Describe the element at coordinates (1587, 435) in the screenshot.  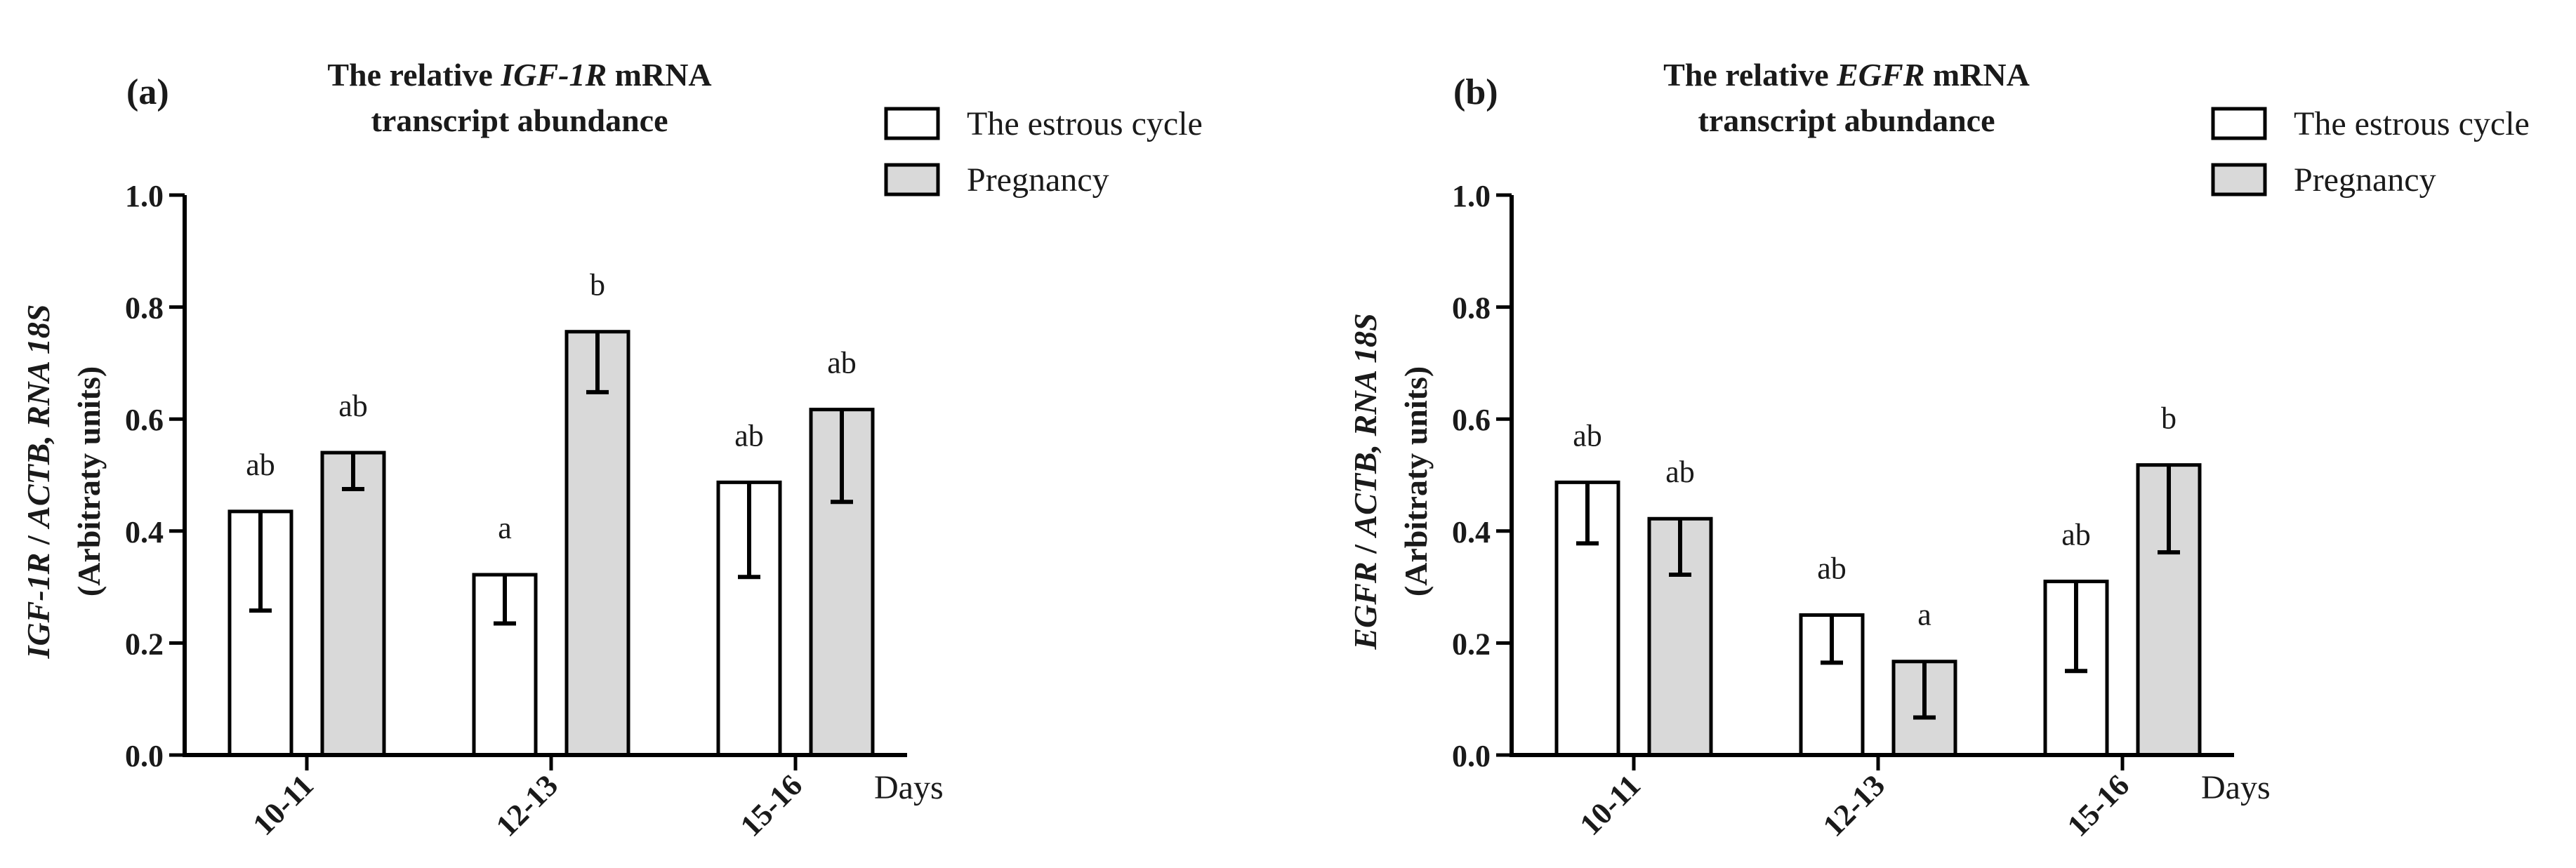
I see `significance-letter-b-10-11-0: ab` at that location.